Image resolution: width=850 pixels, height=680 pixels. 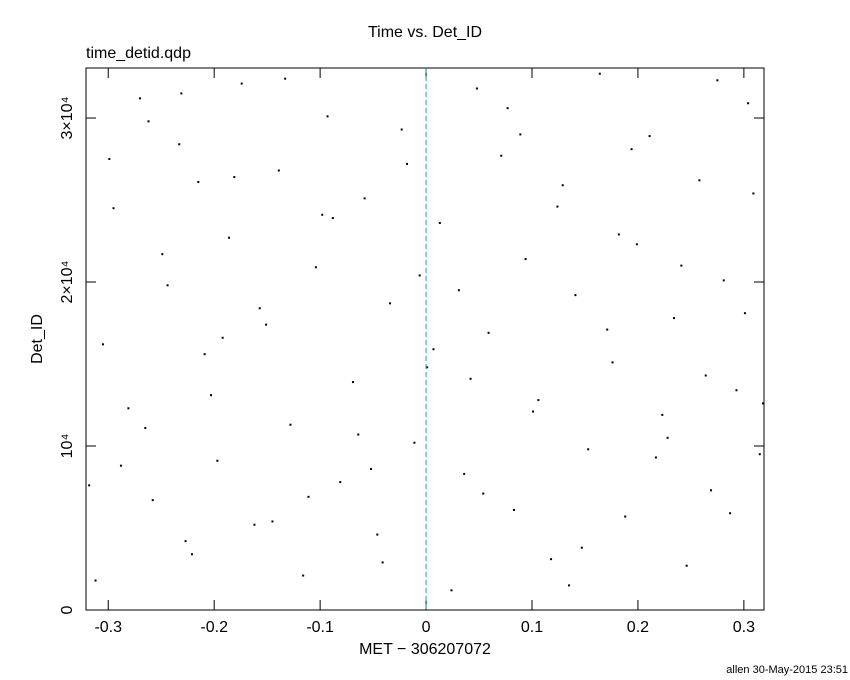 I want to click on y-tick-label: 2×10⁴, so click(x=67, y=281).